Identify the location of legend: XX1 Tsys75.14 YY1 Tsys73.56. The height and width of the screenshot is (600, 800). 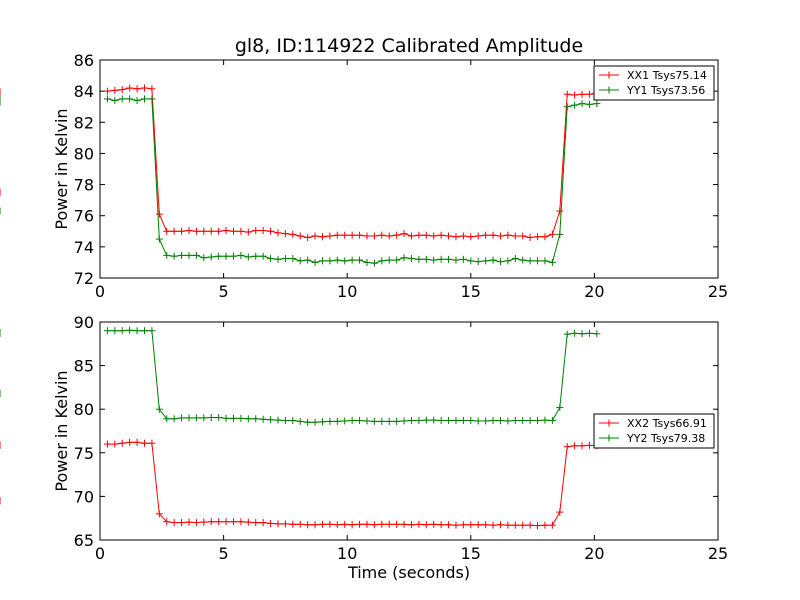
(654, 83).